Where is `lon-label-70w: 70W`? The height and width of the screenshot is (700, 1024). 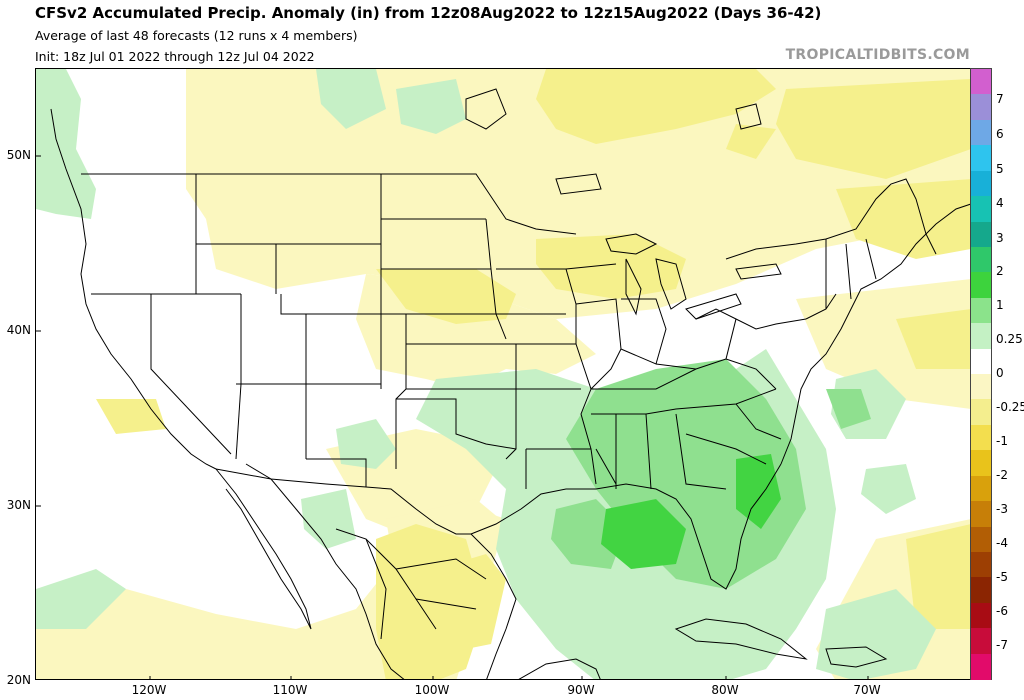 lon-label-70w: 70W is located at coordinates (867, 690).